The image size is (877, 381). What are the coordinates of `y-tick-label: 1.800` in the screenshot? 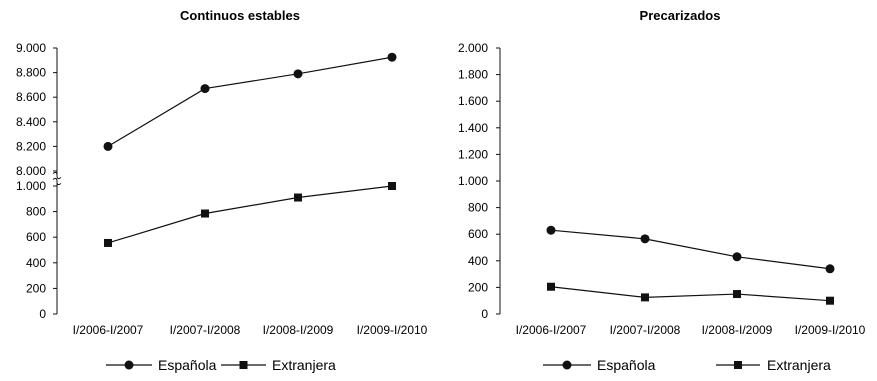 It's located at (473, 75).